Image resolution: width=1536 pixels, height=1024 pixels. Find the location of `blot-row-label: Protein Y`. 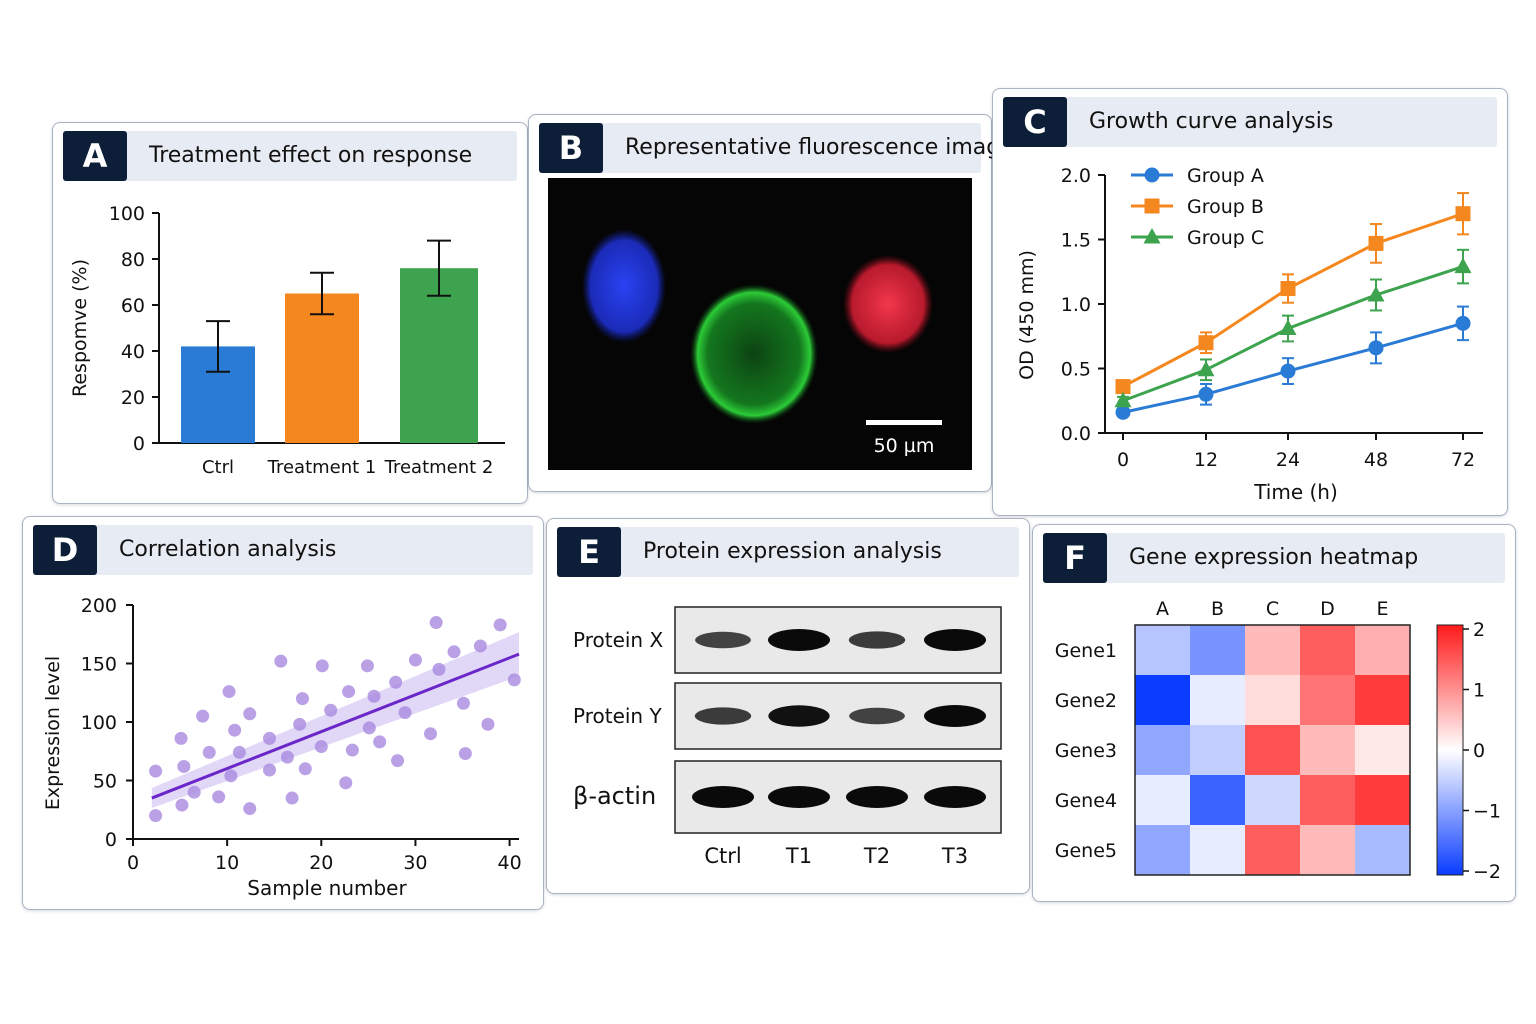

blot-row-label: Protein Y is located at coordinates (617, 716).